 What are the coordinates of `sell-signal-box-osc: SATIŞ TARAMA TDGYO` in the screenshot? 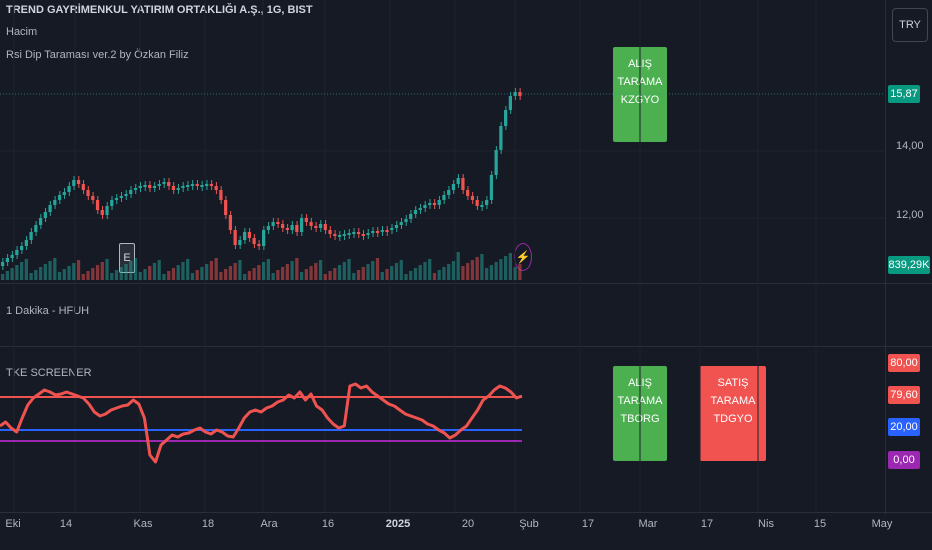 It's located at (733, 413).